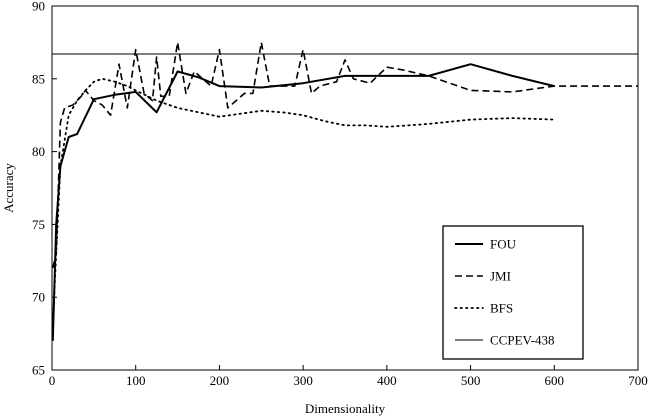 The width and height of the screenshot is (652, 417). I want to click on y-tick-label: 85, so click(38, 78).